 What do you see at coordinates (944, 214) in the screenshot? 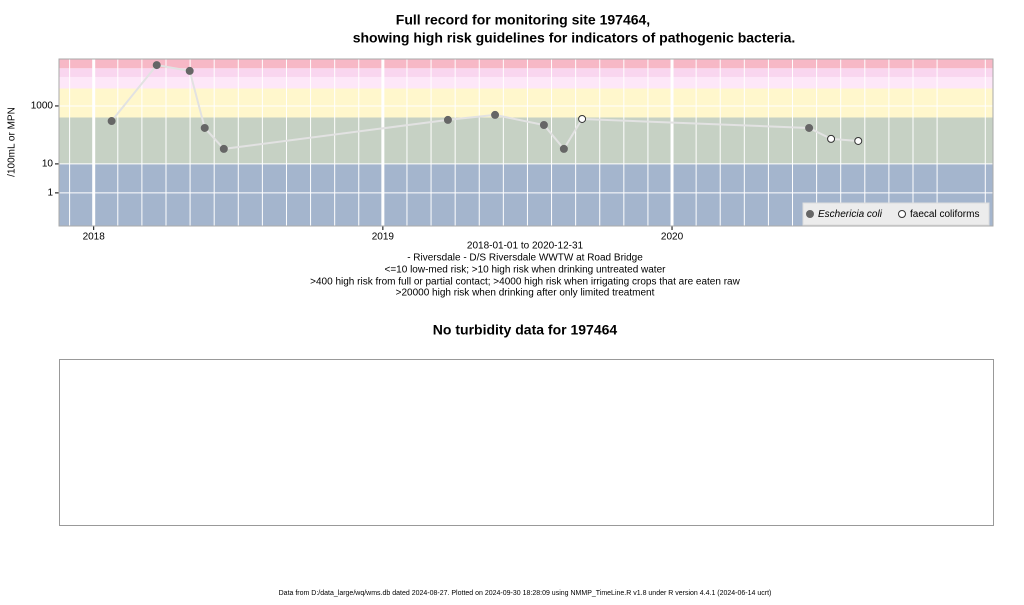
I see `legend-label: faecal coliforms` at bounding box center [944, 214].